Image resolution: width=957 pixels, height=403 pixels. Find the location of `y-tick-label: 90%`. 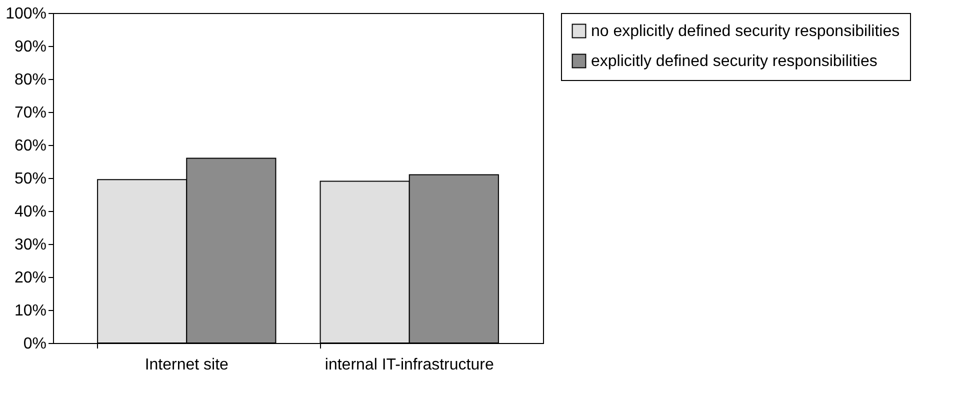

y-tick-label: 90% is located at coordinates (30, 47).